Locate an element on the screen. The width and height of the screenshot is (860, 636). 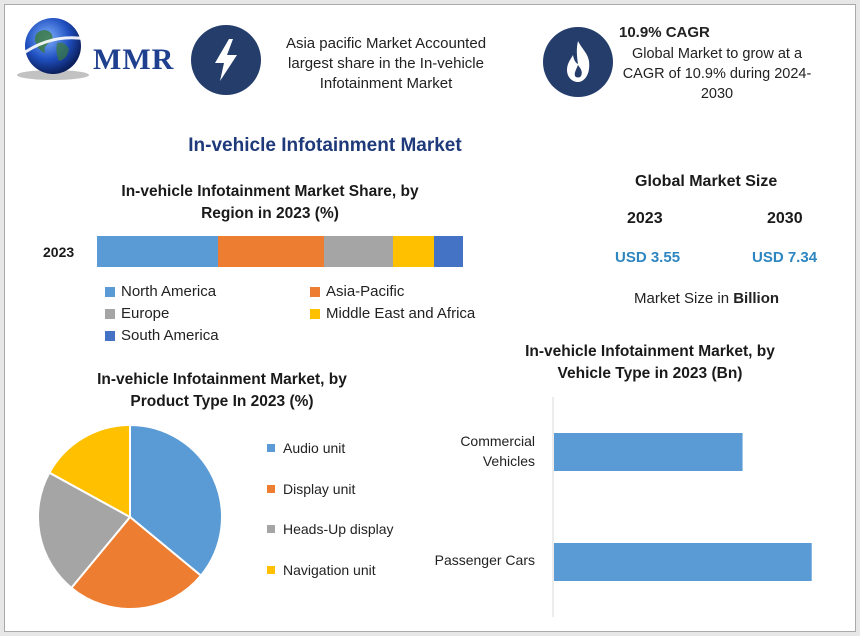
legend-south-america: South America is located at coordinates (162, 335).